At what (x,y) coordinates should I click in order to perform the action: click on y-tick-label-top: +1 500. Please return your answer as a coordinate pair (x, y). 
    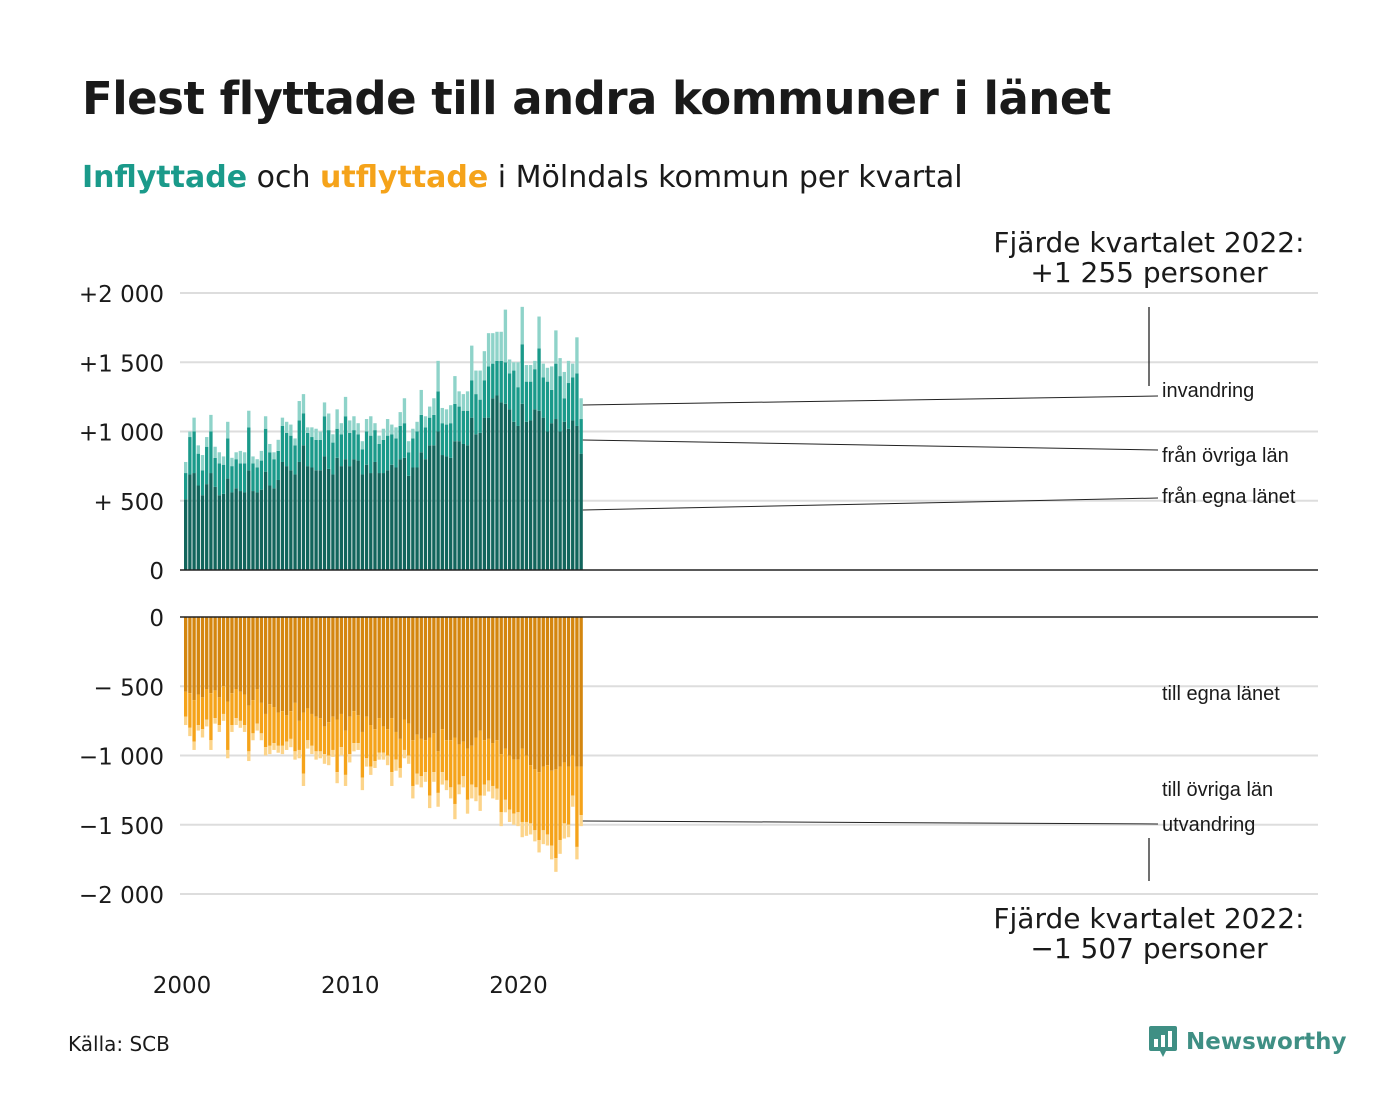
    Looking at the image, I should click on (121, 364).